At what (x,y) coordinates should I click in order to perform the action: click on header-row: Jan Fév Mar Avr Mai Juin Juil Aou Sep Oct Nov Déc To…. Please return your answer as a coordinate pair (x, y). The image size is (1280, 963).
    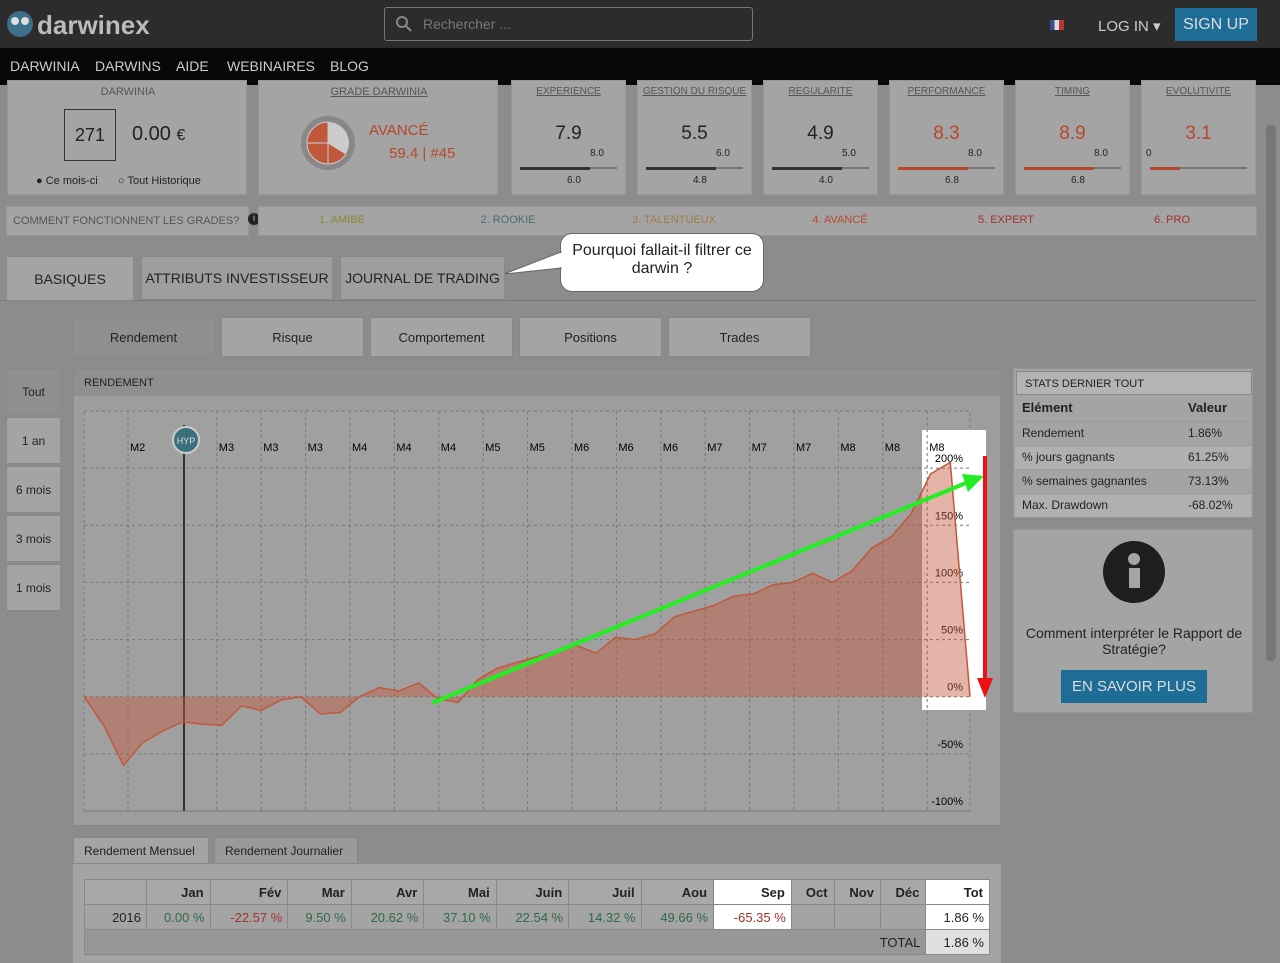
    Looking at the image, I should click on (537, 892).